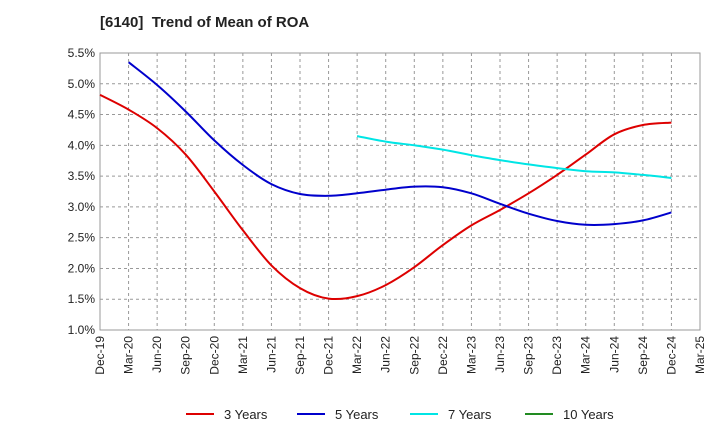  I want to click on x-tick-label: Mar-24, so click(586, 355).